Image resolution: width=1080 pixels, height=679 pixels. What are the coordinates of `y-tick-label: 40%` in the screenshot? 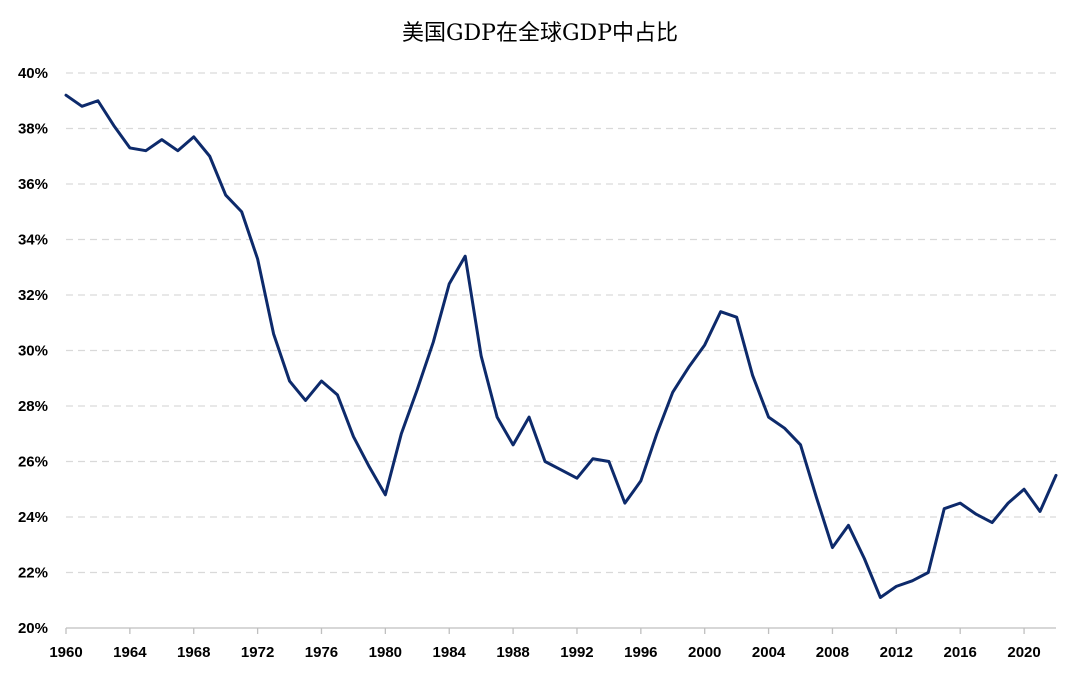 It's located at (33, 73).